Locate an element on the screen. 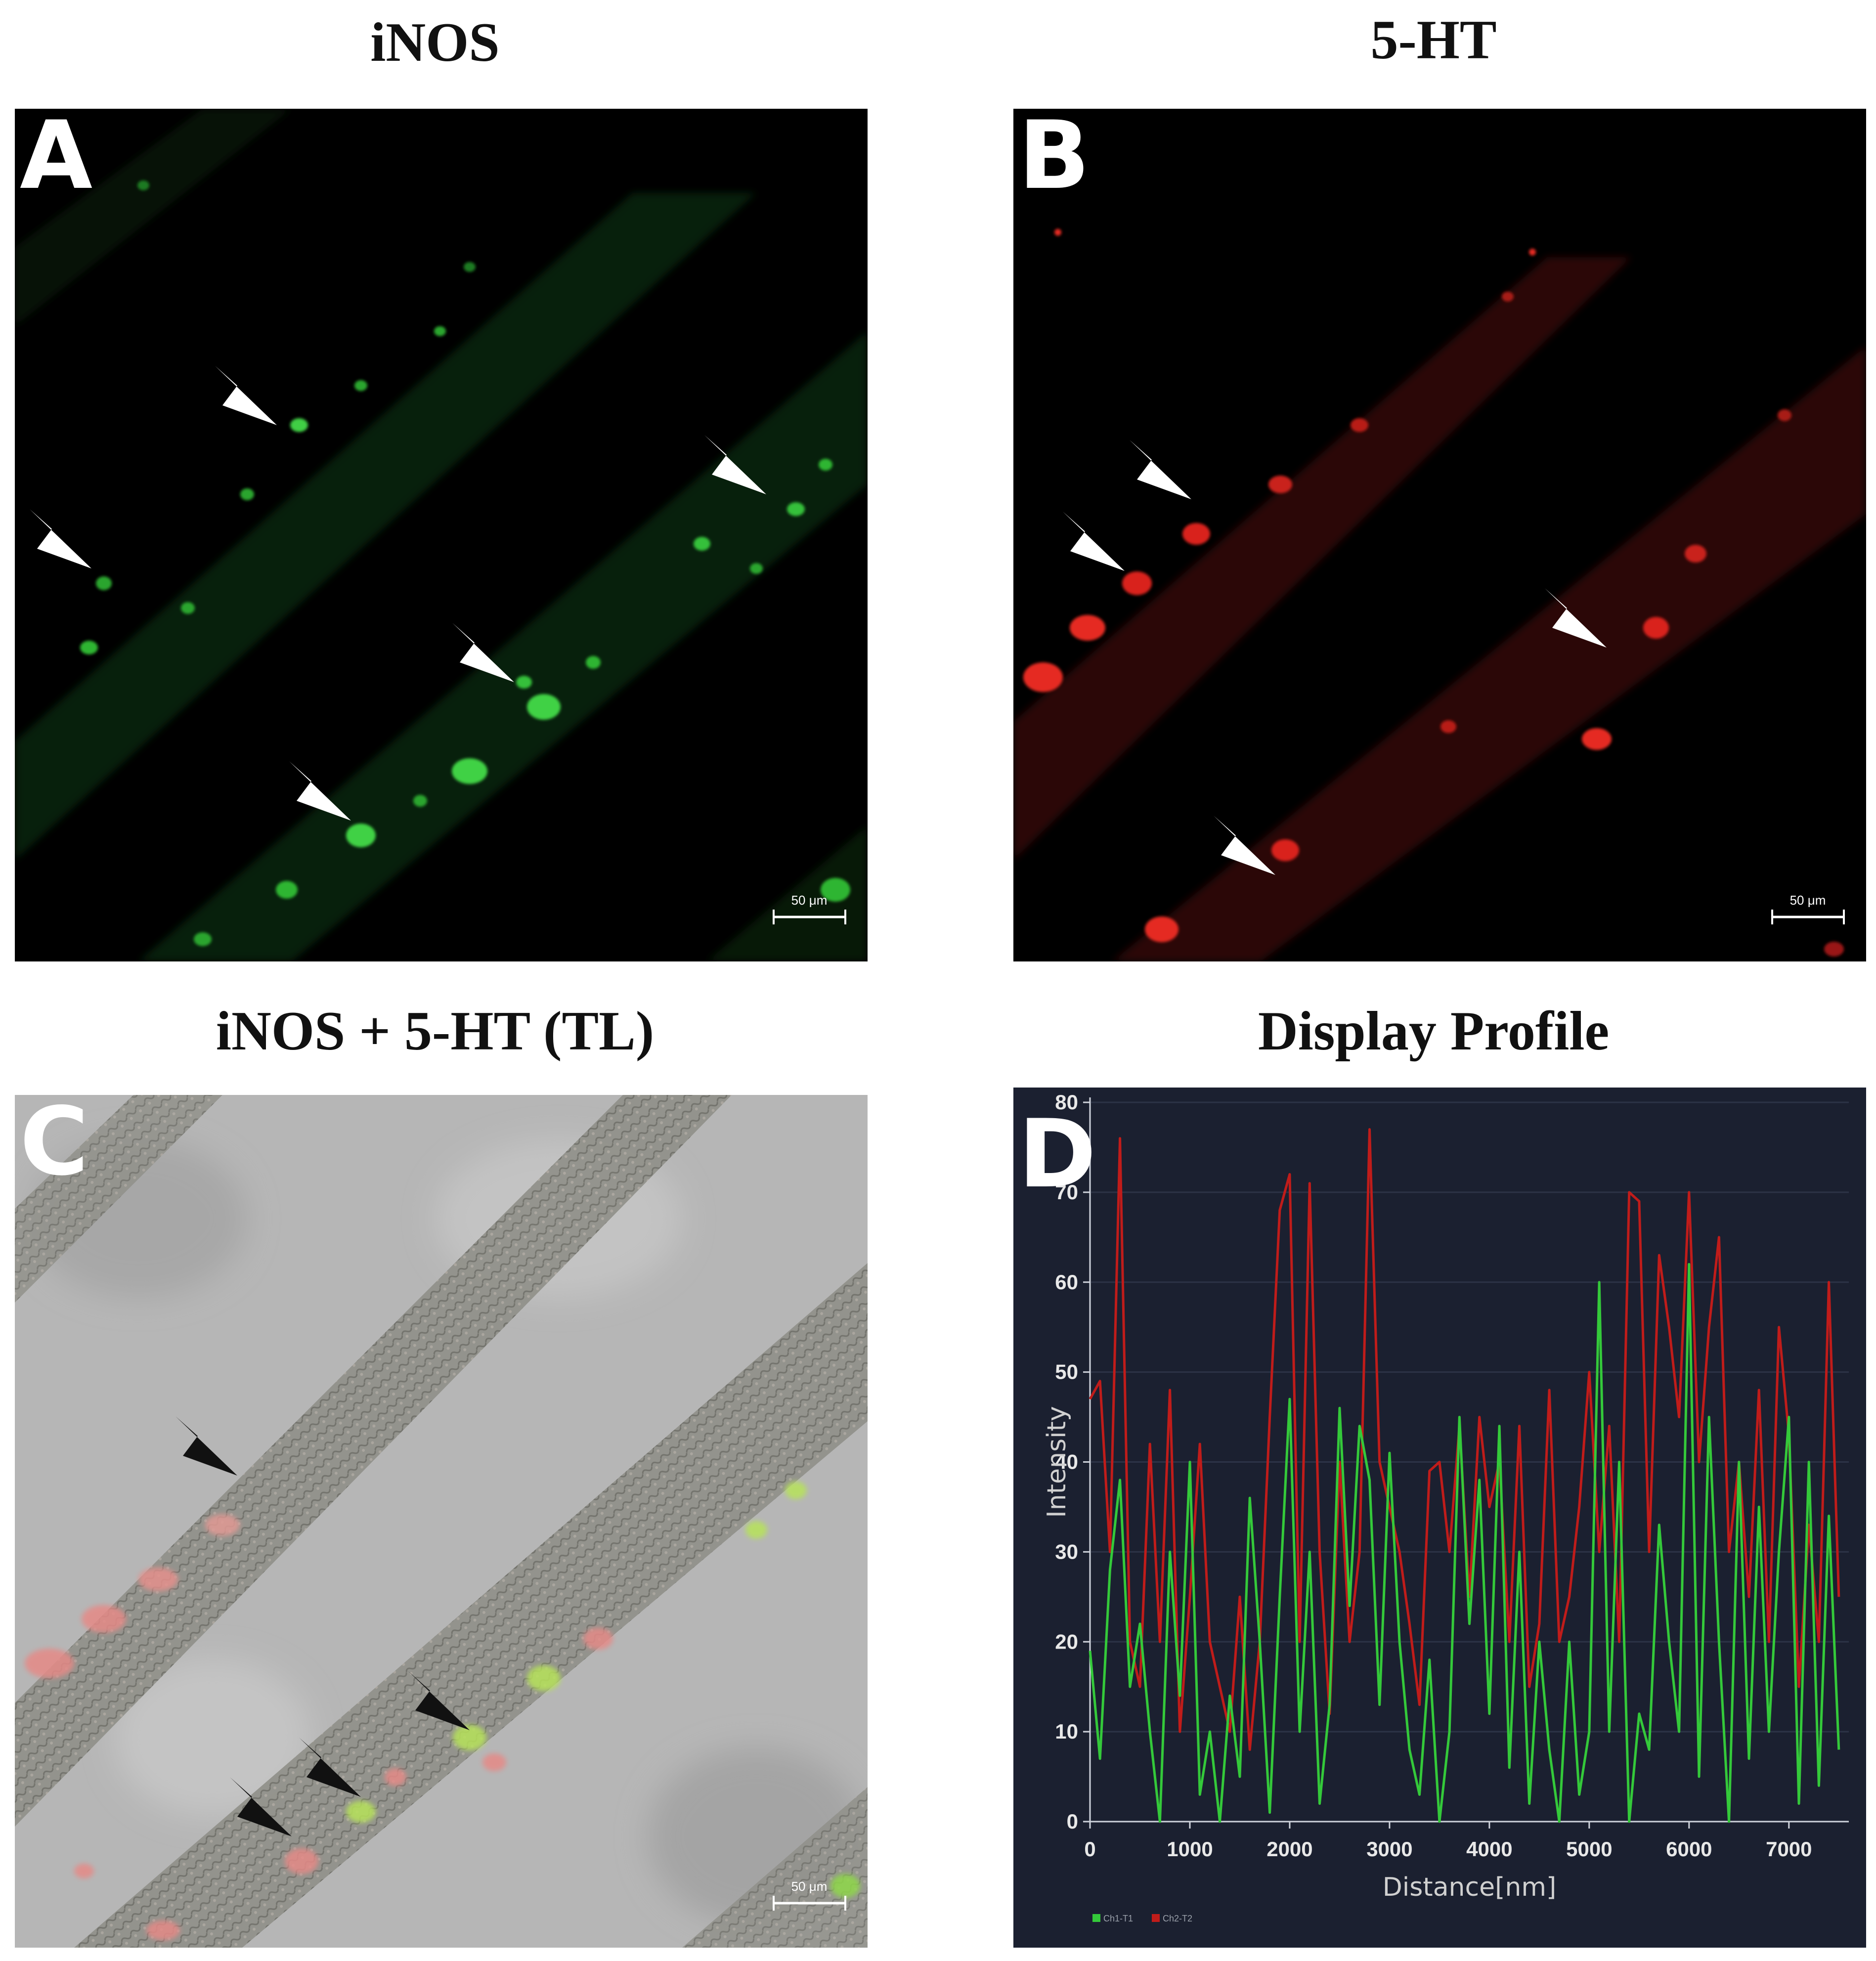 This screenshot has width=1876, height=1961. y-tick-label: 50 is located at coordinates (1067, 1372).